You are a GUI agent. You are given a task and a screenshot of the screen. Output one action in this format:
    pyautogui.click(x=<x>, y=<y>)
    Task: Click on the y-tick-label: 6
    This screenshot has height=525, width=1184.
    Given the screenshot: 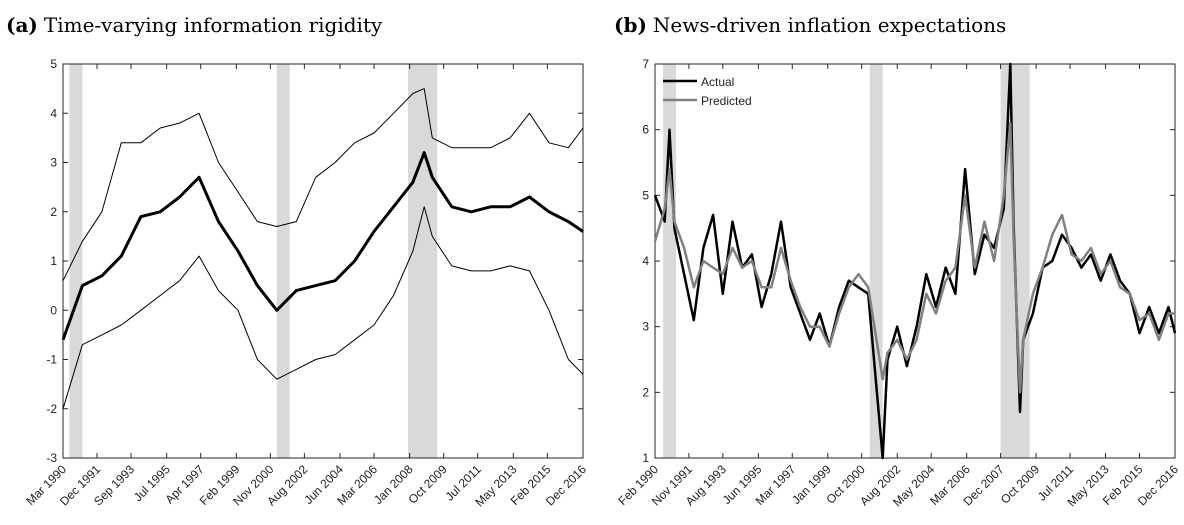 What is the action you would take?
    pyautogui.click(x=645, y=130)
    